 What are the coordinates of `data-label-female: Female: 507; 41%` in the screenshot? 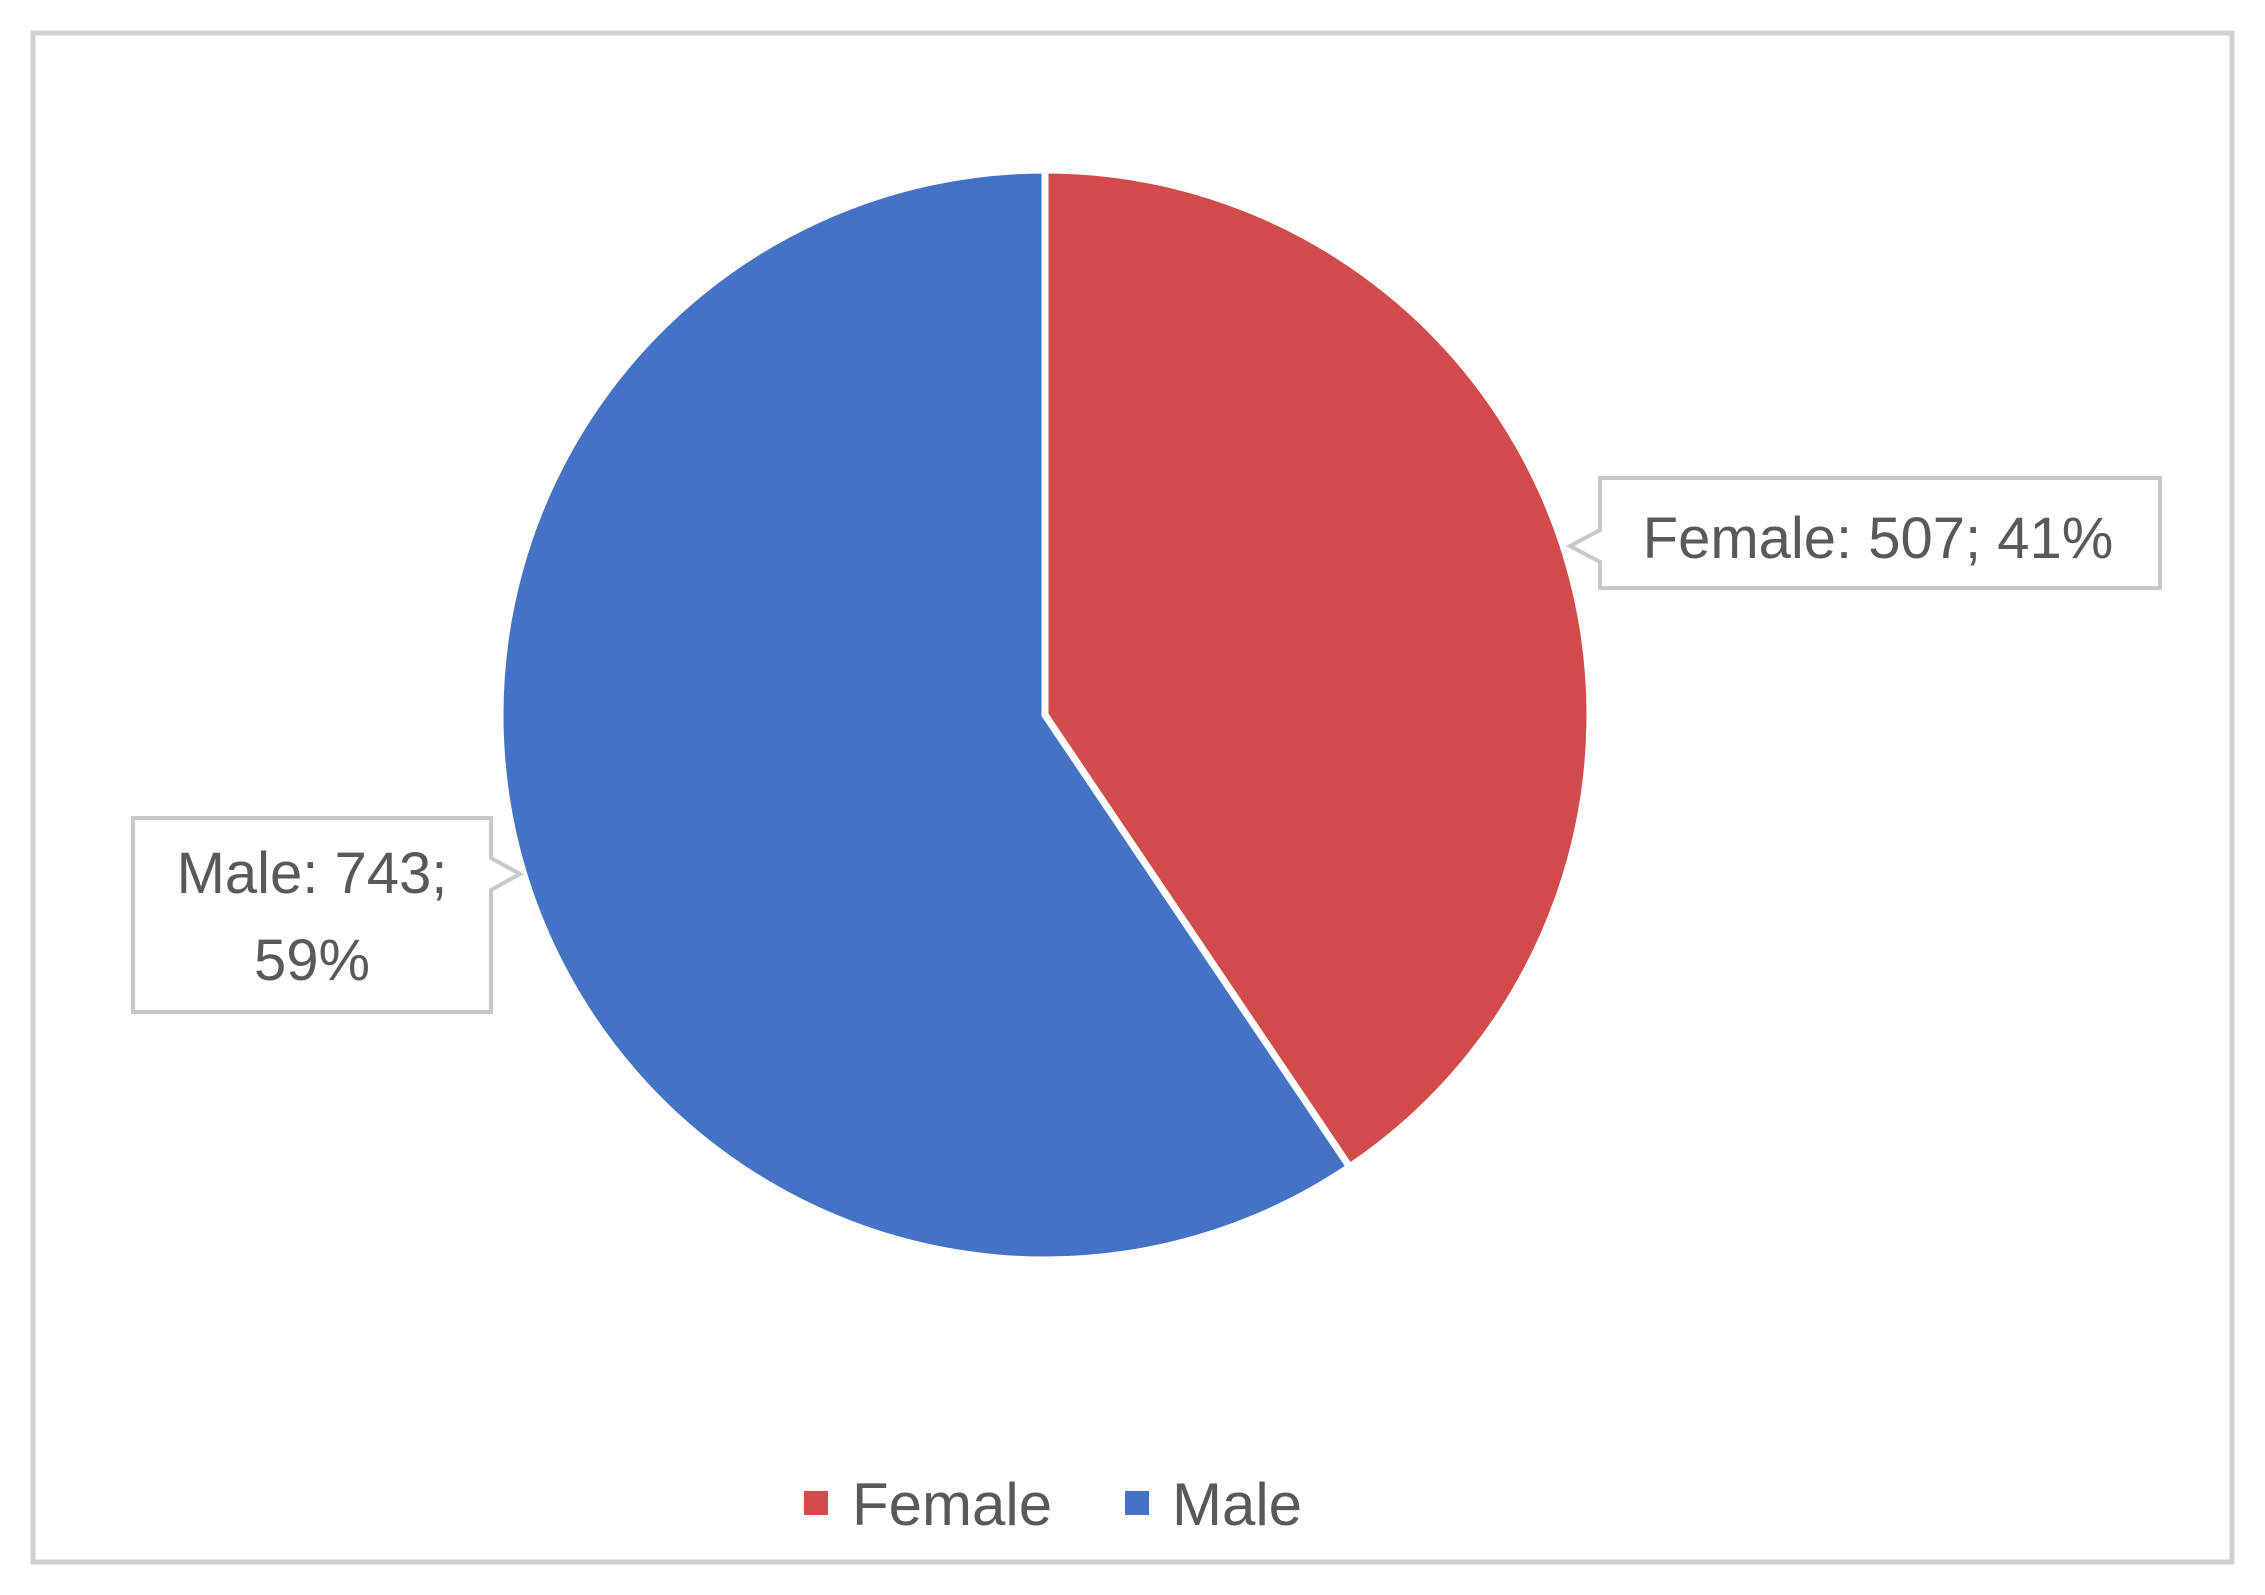 It's located at (1863, 533).